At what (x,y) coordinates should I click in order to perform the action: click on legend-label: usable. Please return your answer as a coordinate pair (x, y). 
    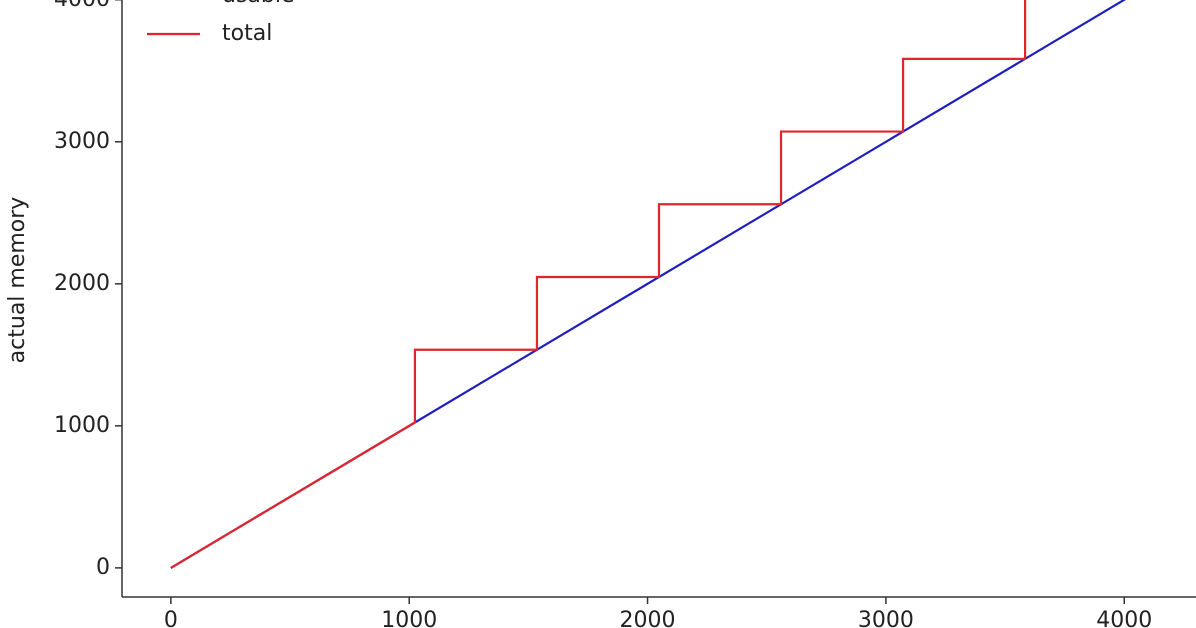
    Looking at the image, I should click on (258, 4).